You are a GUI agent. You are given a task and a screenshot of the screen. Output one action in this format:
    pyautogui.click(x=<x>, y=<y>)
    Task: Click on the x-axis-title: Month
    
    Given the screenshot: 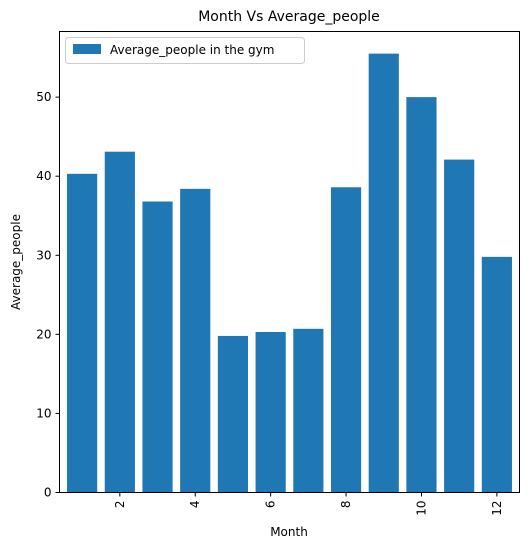 What is the action you would take?
    pyautogui.click(x=289, y=532)
    